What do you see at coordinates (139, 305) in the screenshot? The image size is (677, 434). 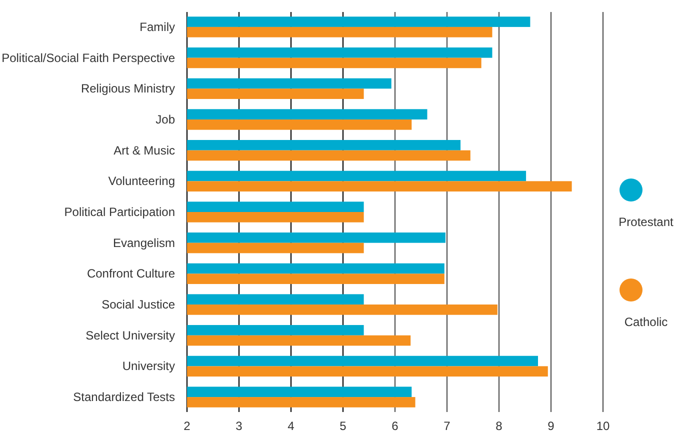 I see `y-tick-label: Social Justice` at bounding box center [139, 305].